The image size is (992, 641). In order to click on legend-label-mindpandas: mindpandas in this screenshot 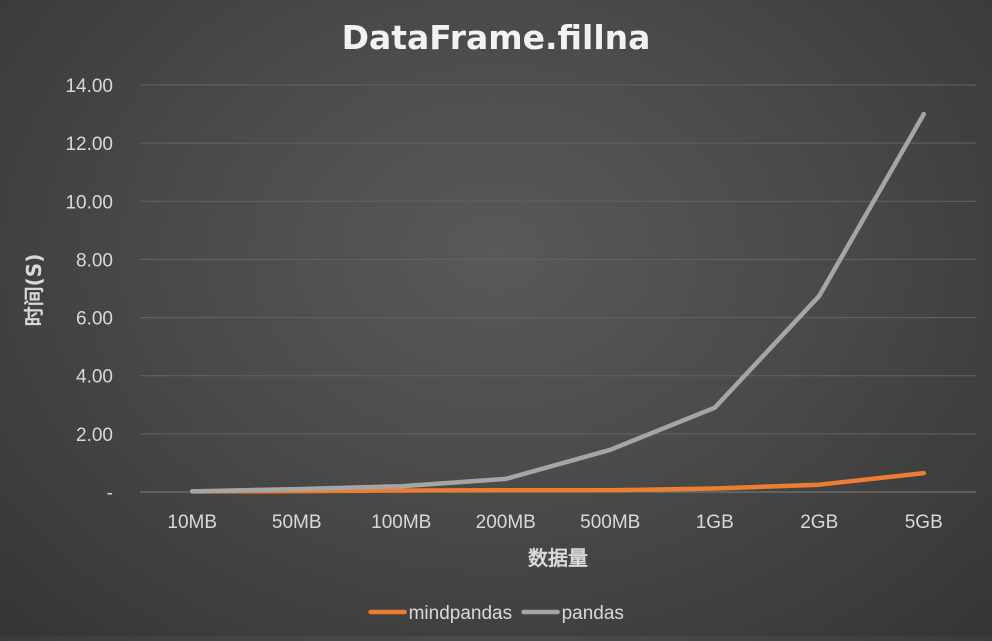, I will do `click(461, 613)`.